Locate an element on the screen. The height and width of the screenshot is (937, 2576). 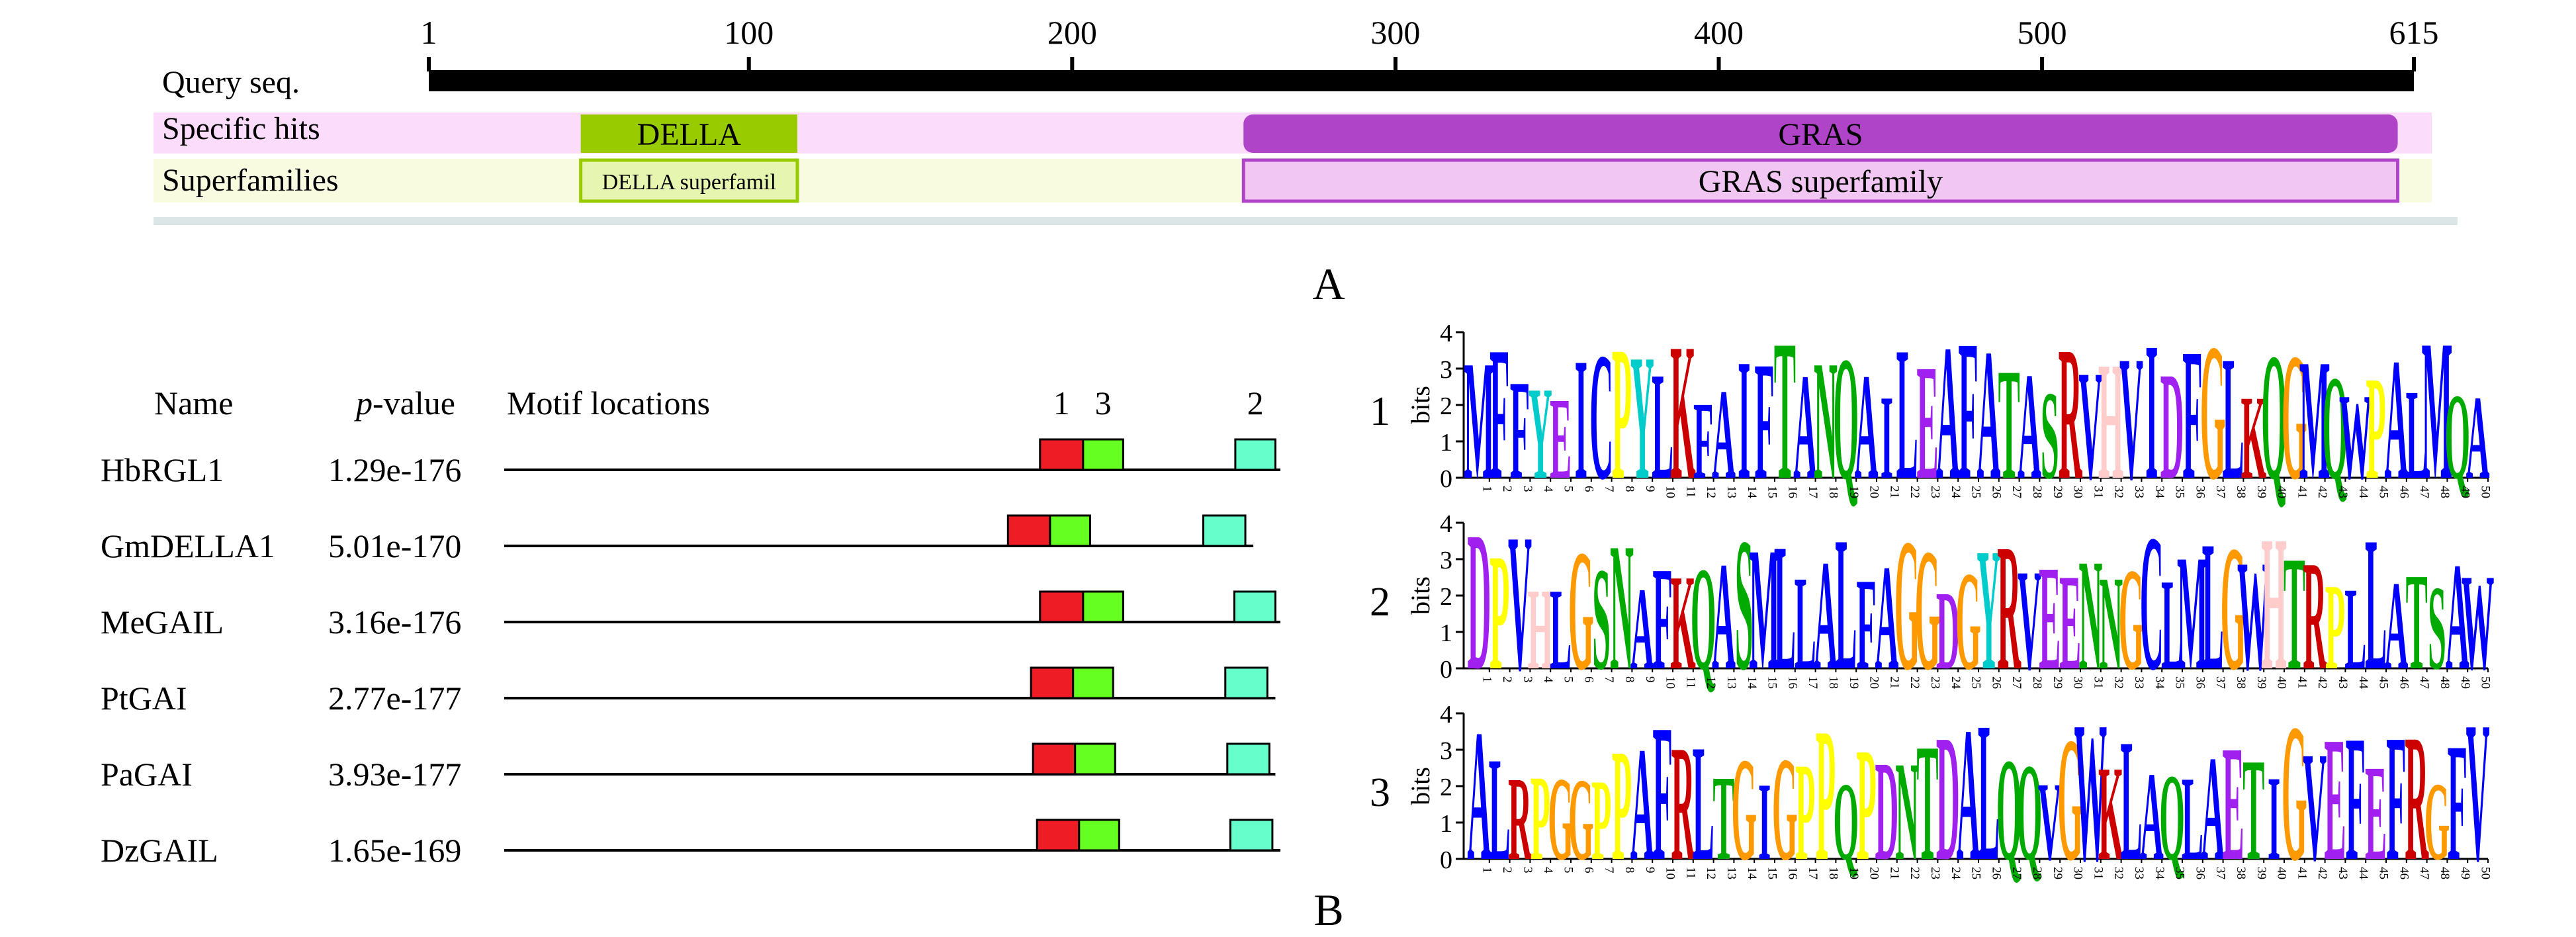
sequence-pvalue: 3.93e-177 is located at coordinates (394, 774).